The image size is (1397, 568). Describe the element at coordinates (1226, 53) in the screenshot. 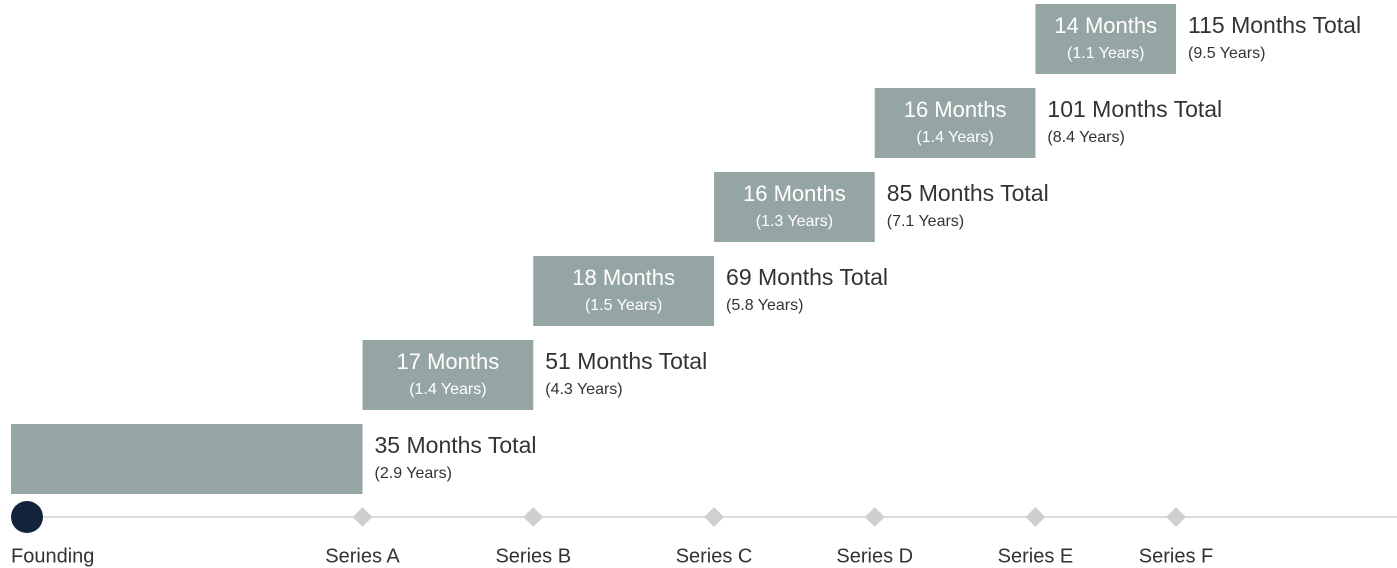

I see `total-years-label: (9.5 Years)` at that location.